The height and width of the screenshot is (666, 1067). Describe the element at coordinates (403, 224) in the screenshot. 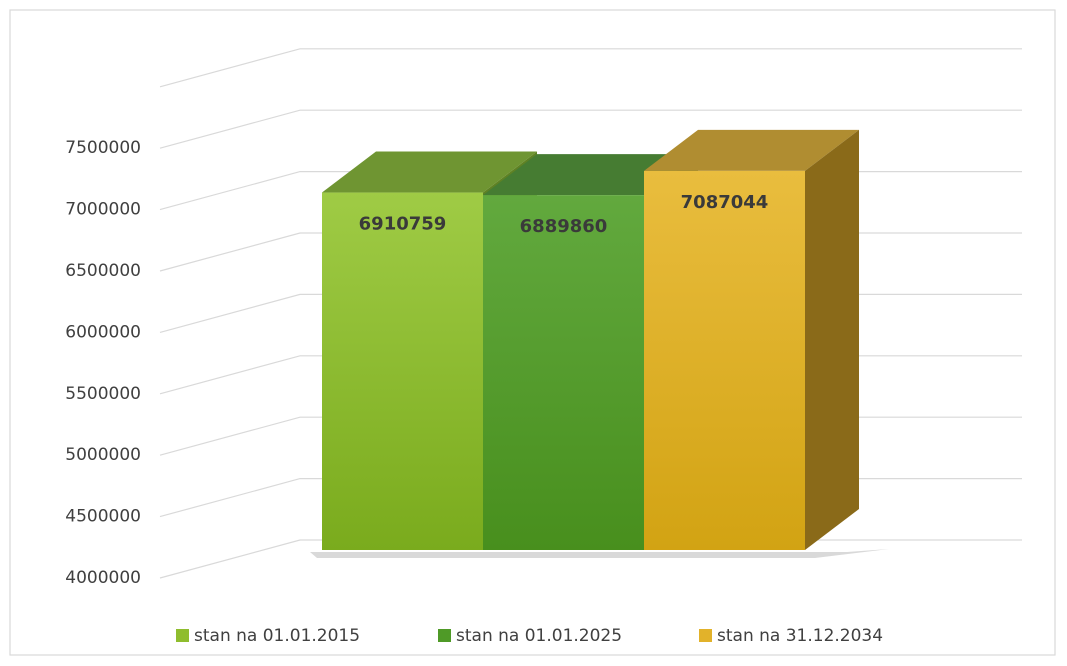

I see `value-label: 6910759` at that location.